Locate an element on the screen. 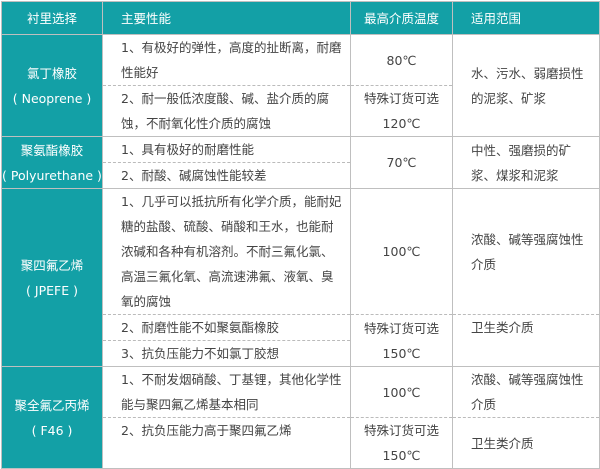 The image size is (600, 469). header-row: 衬里选择 主要性能 最高介质温度 适用范围 is located at coordinates (300, 18).